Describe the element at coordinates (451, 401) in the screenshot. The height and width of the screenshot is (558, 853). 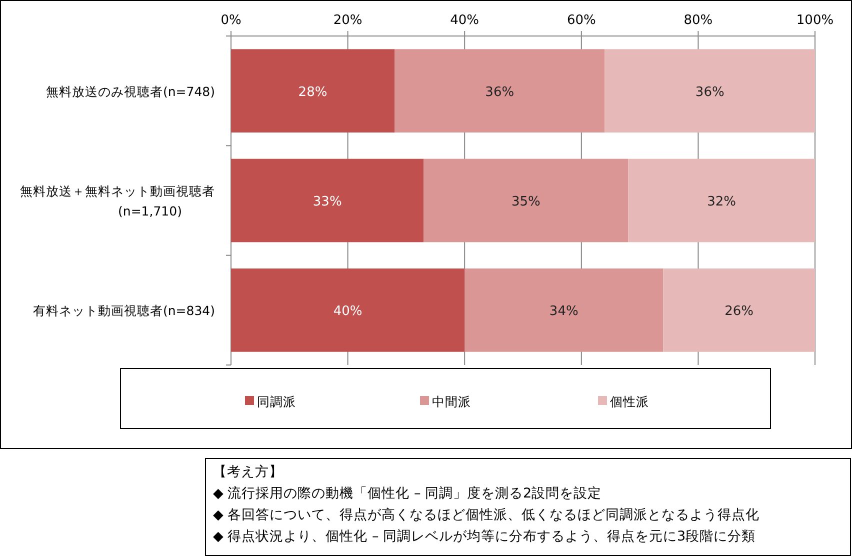
I see `legend-label: 中間派` at that location.